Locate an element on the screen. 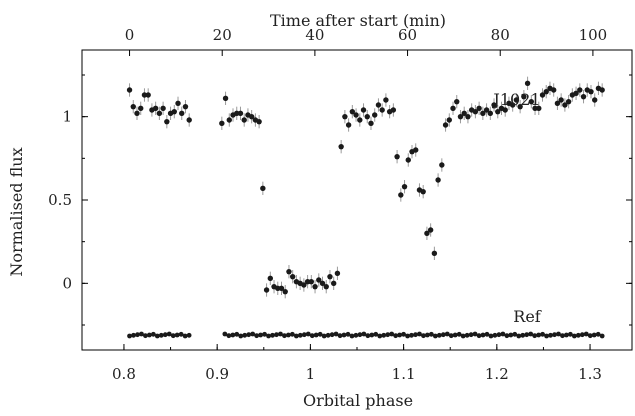 The width and height of the screenshot is (635, 416). top-x-tick-label: 40 is located at coordinates (314, 35).